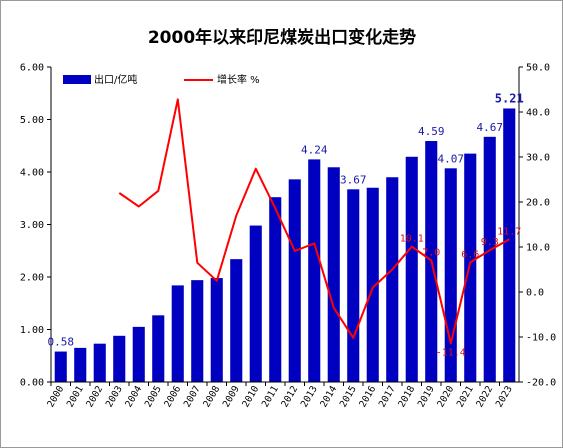 This screenshot has height=448, width=563. Describe the element at coordinates (99, 362) in the screenshot. I see `bar-2002` at that location.